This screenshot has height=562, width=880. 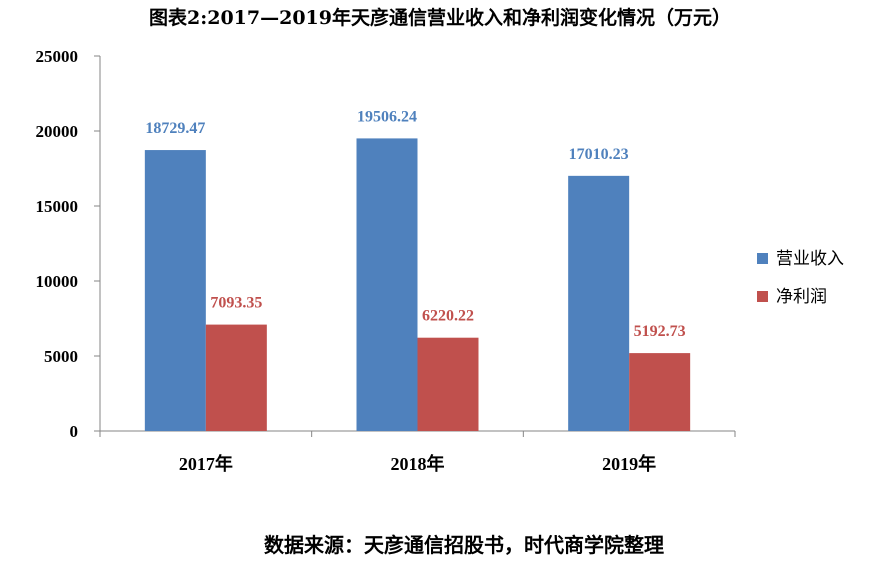 I want to click on y-tick-label: 5000, so click(x=61, y=356).